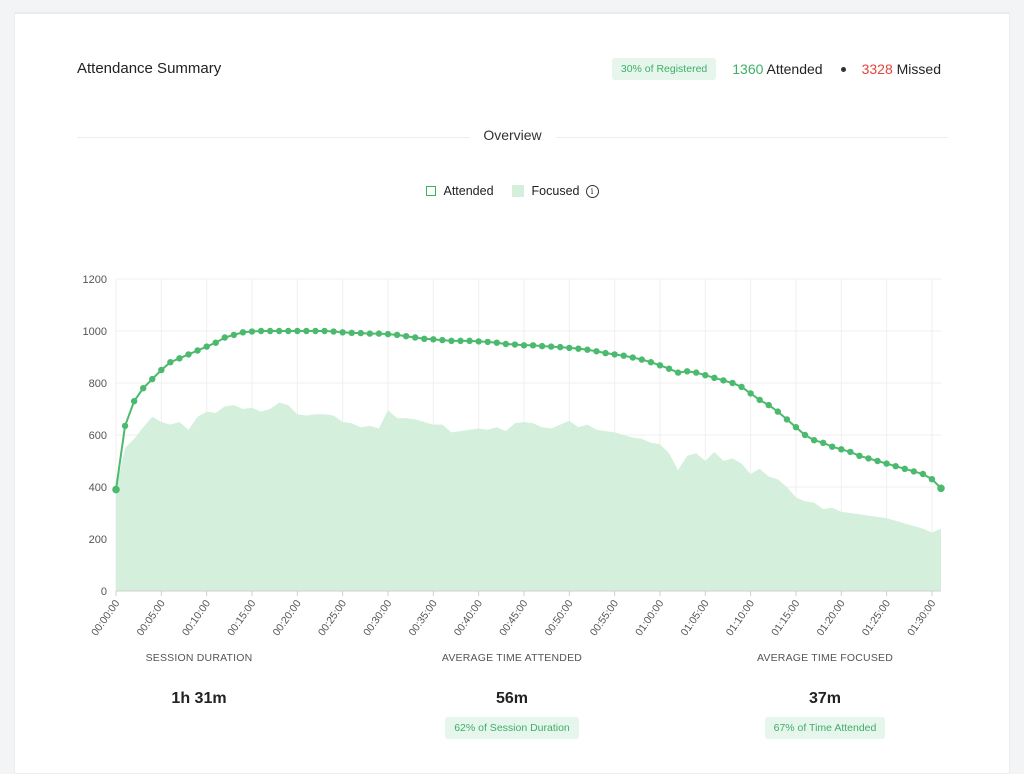 The width and height of the screenshot is (1024, 774). Describe the element at coordinates (664, 69) in the screenshot. I see `registered-badge: 30% of Registered` at that location.